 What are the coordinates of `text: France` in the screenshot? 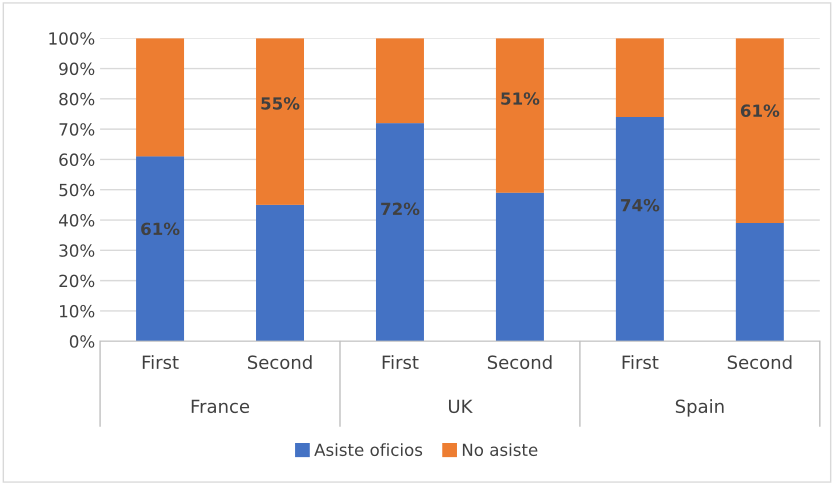 It's located at (221, 407).